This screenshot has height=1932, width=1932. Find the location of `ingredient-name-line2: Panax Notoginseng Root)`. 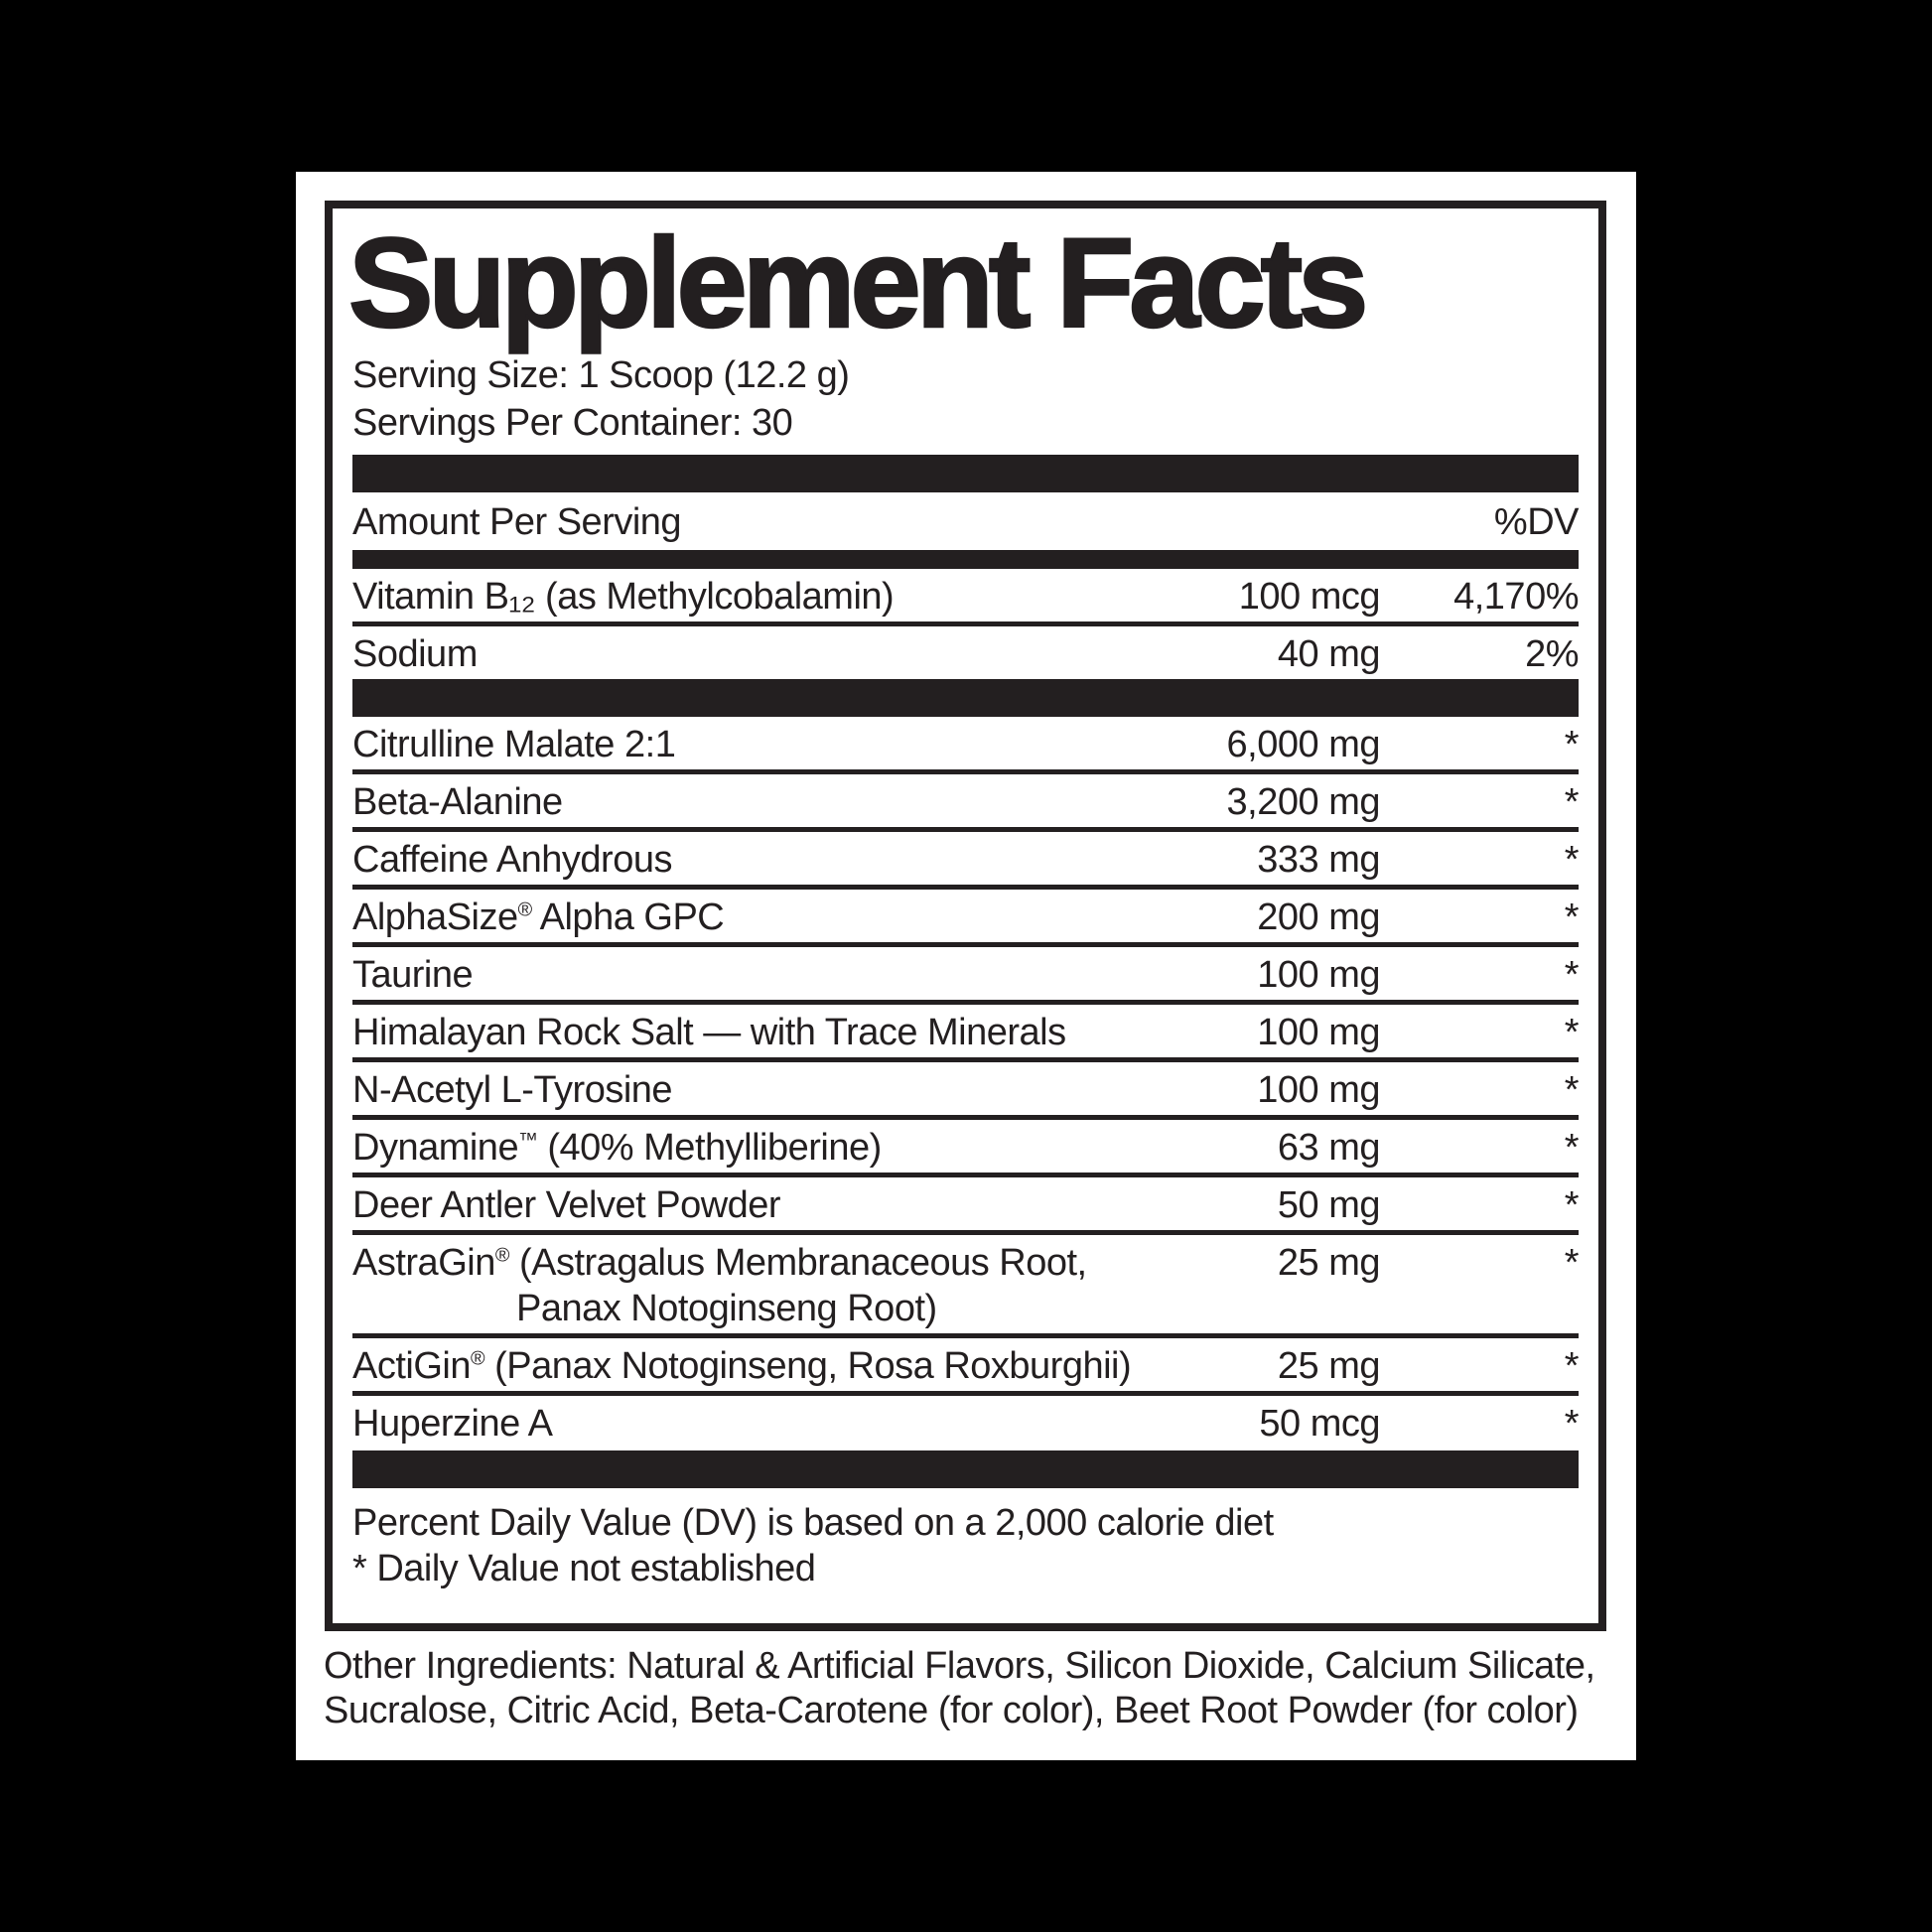

ingredient-name-line2: Panax Notoginseng Root) is located at coordinates (727, 1308).